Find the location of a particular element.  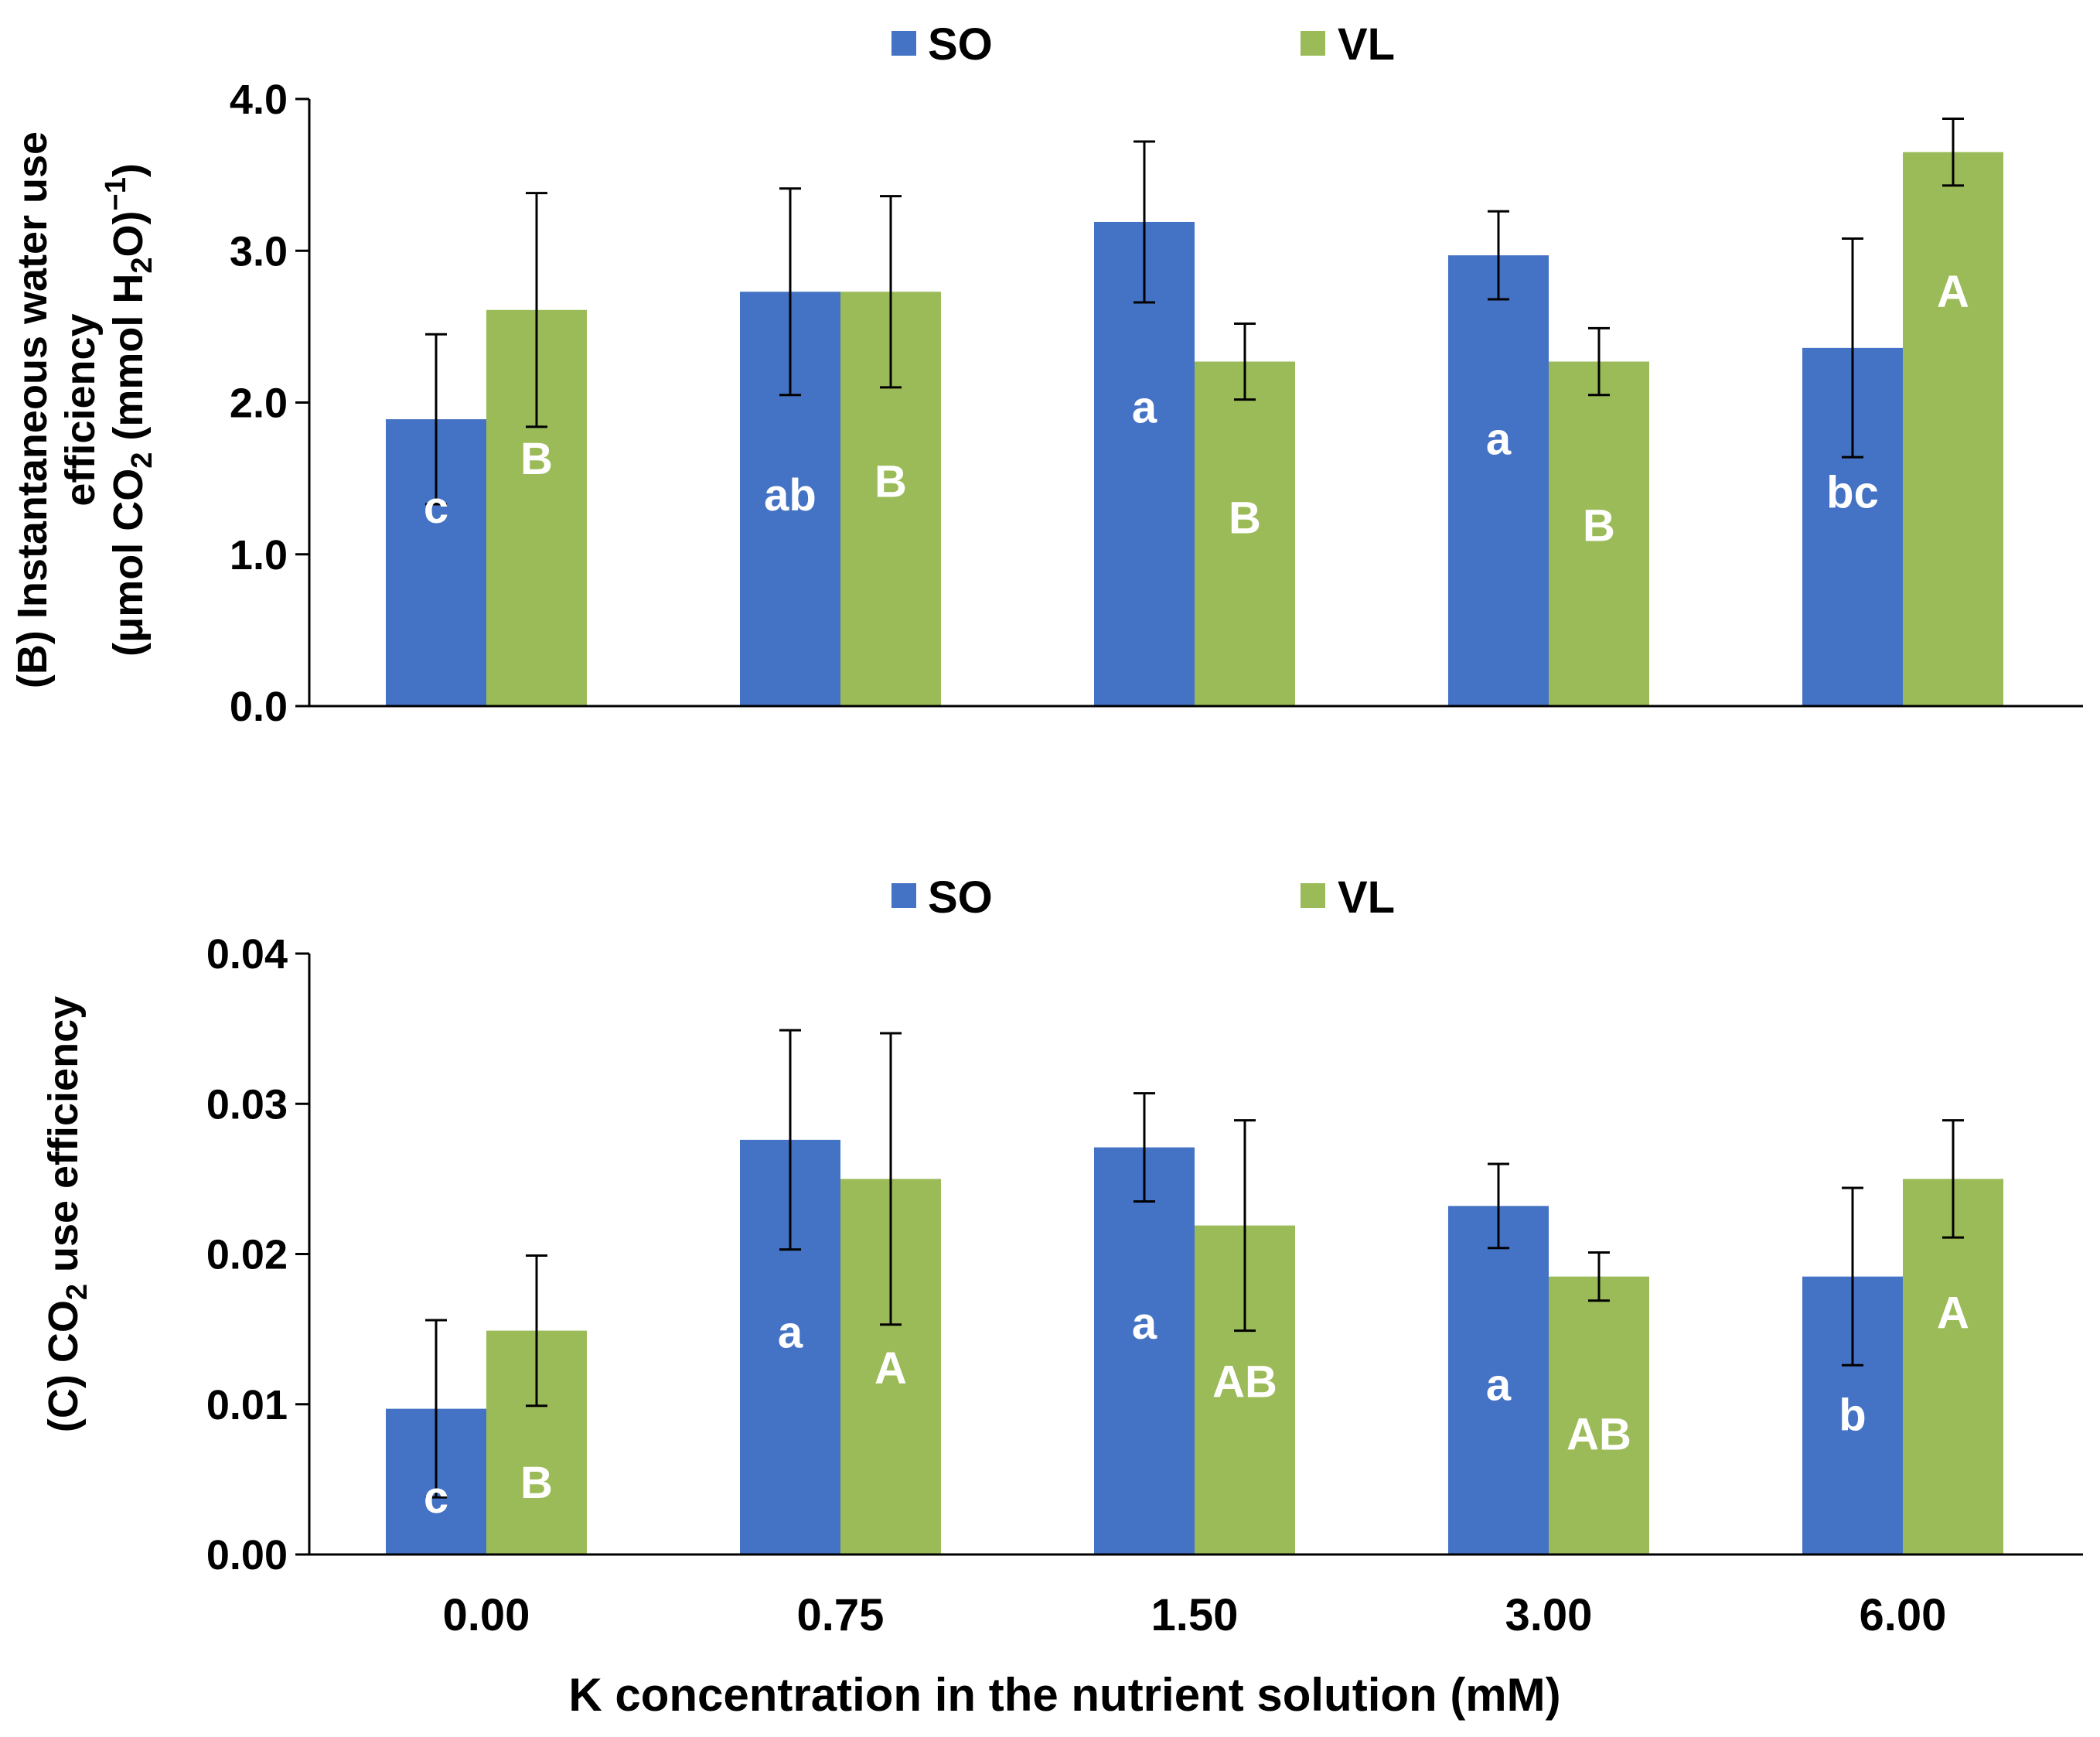

y-tick-label: 3.0 is located at coordinates (259, 251).